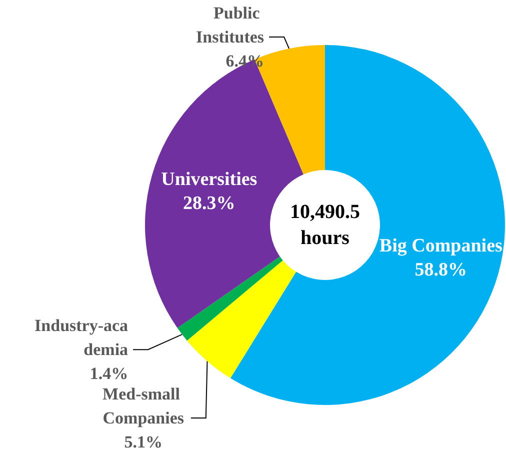 The width and height of the screenshot is (506, 466). I want to click on slice-label: Big Companies, so click(440, 245).